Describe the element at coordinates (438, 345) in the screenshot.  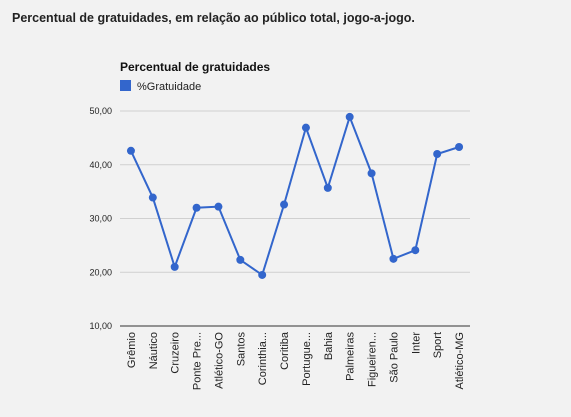
I see `x-category-label: Sport` at that location.